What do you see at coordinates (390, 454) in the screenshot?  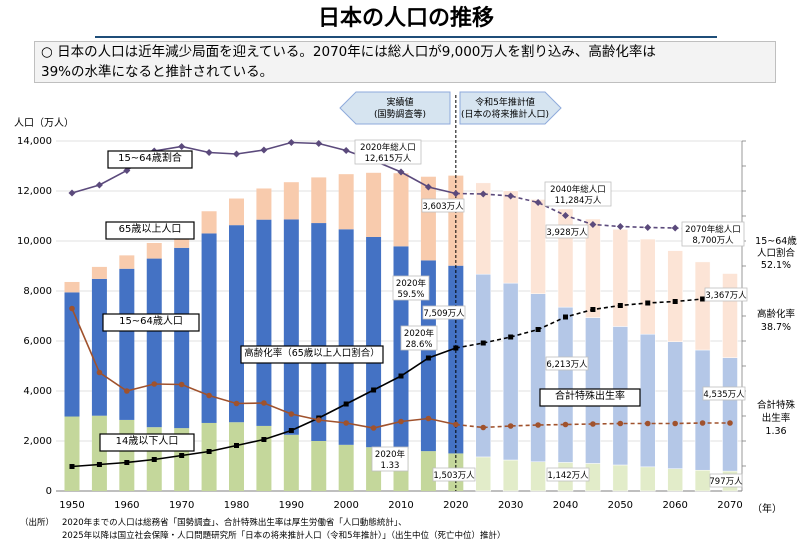 I see `tfr-2020-text: 2020年` at bounding box center [390, 454].